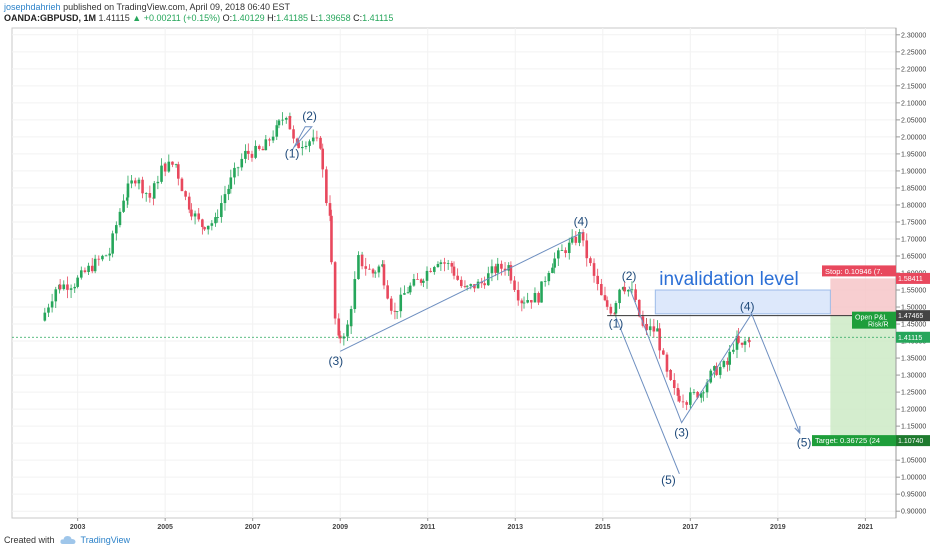 This screenshot has height=550, width=932. What do you see at coordinates (913, 308) in the screenshot?
I see `y-tick-label: 1.50000` at bounding box center [913, 308].